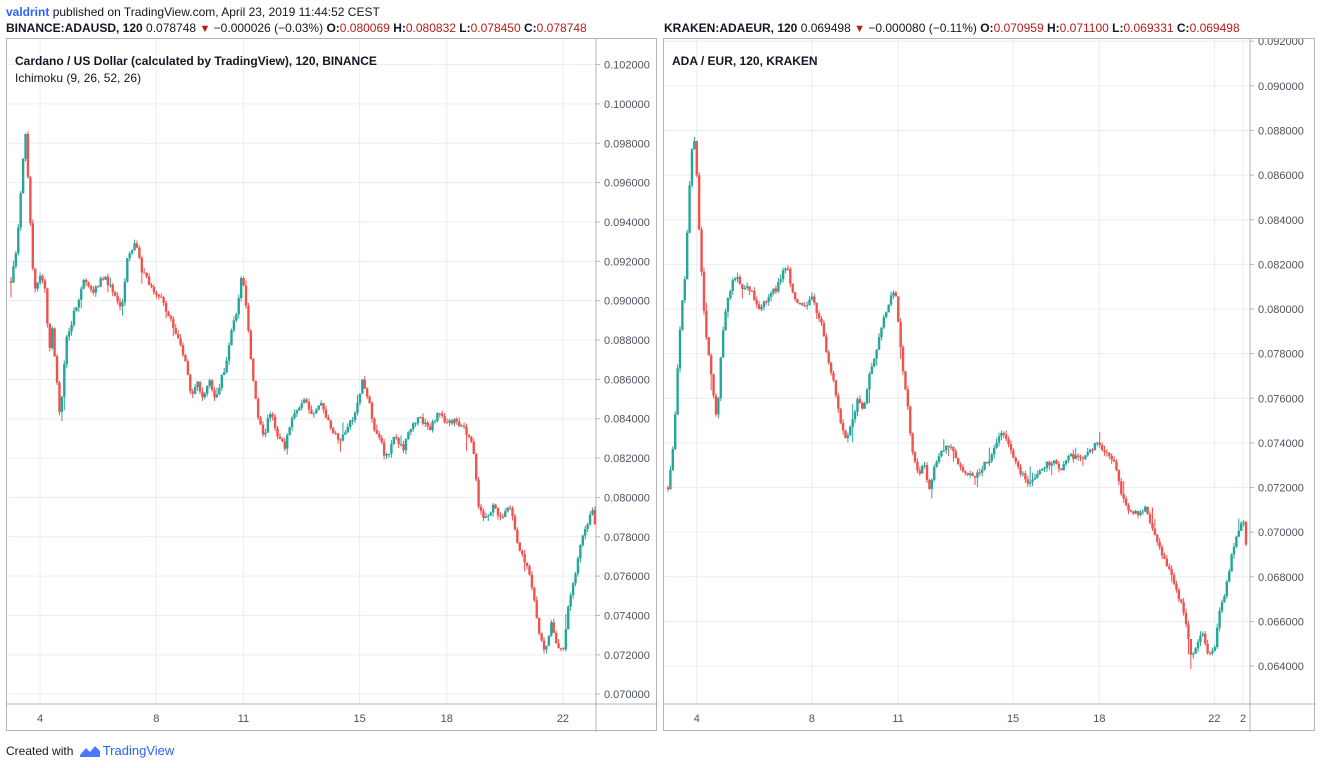 This screenshot has height=768, width=1321. Describe the element at coordinates (1214, 28) in the screenshot. I see `close-value: 0.069498` at that location.